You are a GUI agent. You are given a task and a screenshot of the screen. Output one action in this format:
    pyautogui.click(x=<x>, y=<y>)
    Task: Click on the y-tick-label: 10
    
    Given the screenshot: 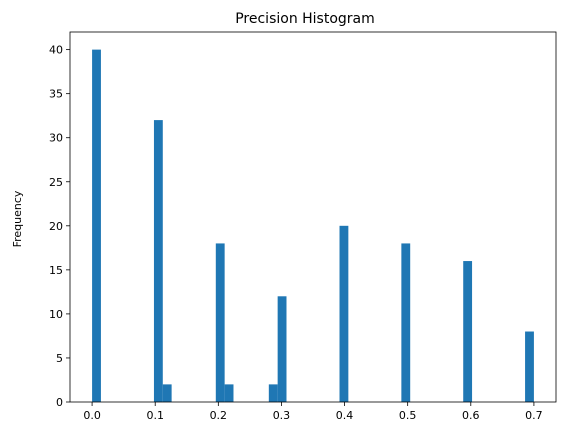 What is the action you would take?
    pyautogui.click(x=56, y=314)
    